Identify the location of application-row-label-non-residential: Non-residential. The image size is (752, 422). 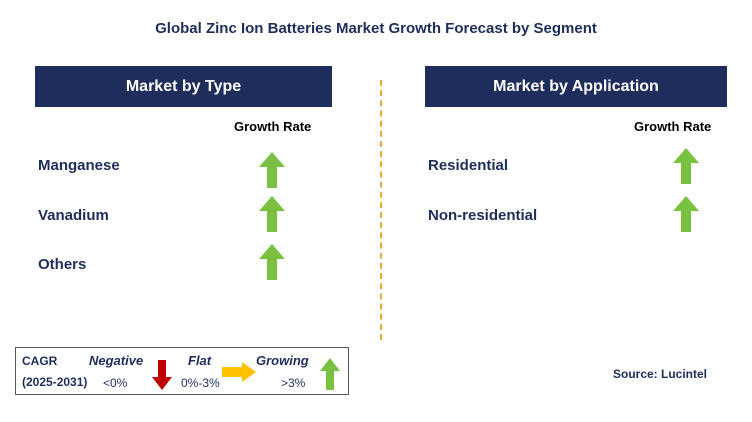
(483, 215).